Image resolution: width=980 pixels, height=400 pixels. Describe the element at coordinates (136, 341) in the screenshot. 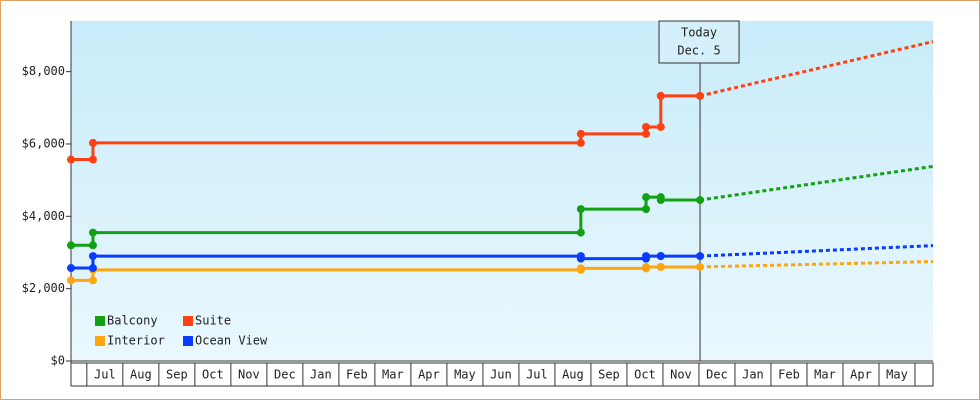

I see `legend-label: Interior` at that location.